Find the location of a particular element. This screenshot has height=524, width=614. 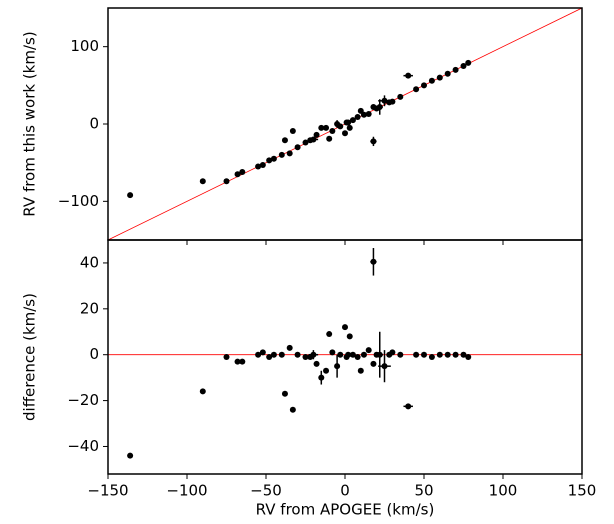

x-tick-label: 150 is located at coordinates (582, 491).